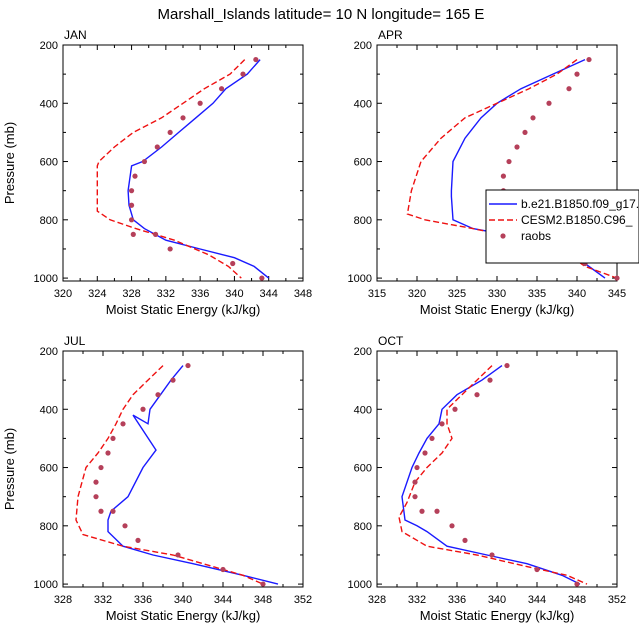  Describe the element at coordinates (9, 163) in the screenshot. I see `y-axis-label: Pressure (mb)` at that location.